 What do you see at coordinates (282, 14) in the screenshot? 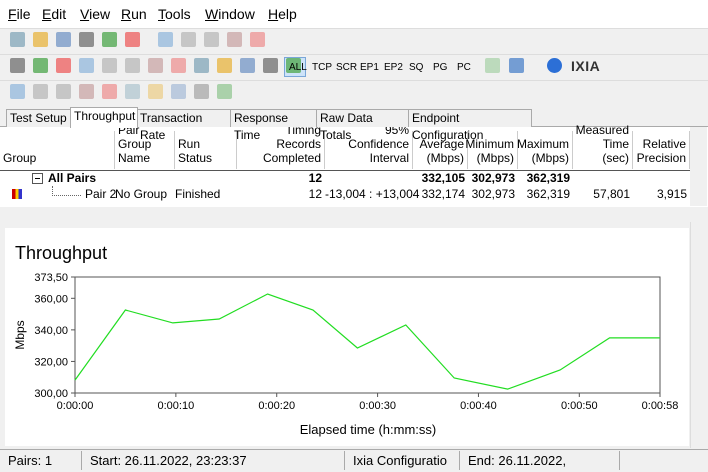
I see `menu-item: Help` at bounding box center [282, 14].